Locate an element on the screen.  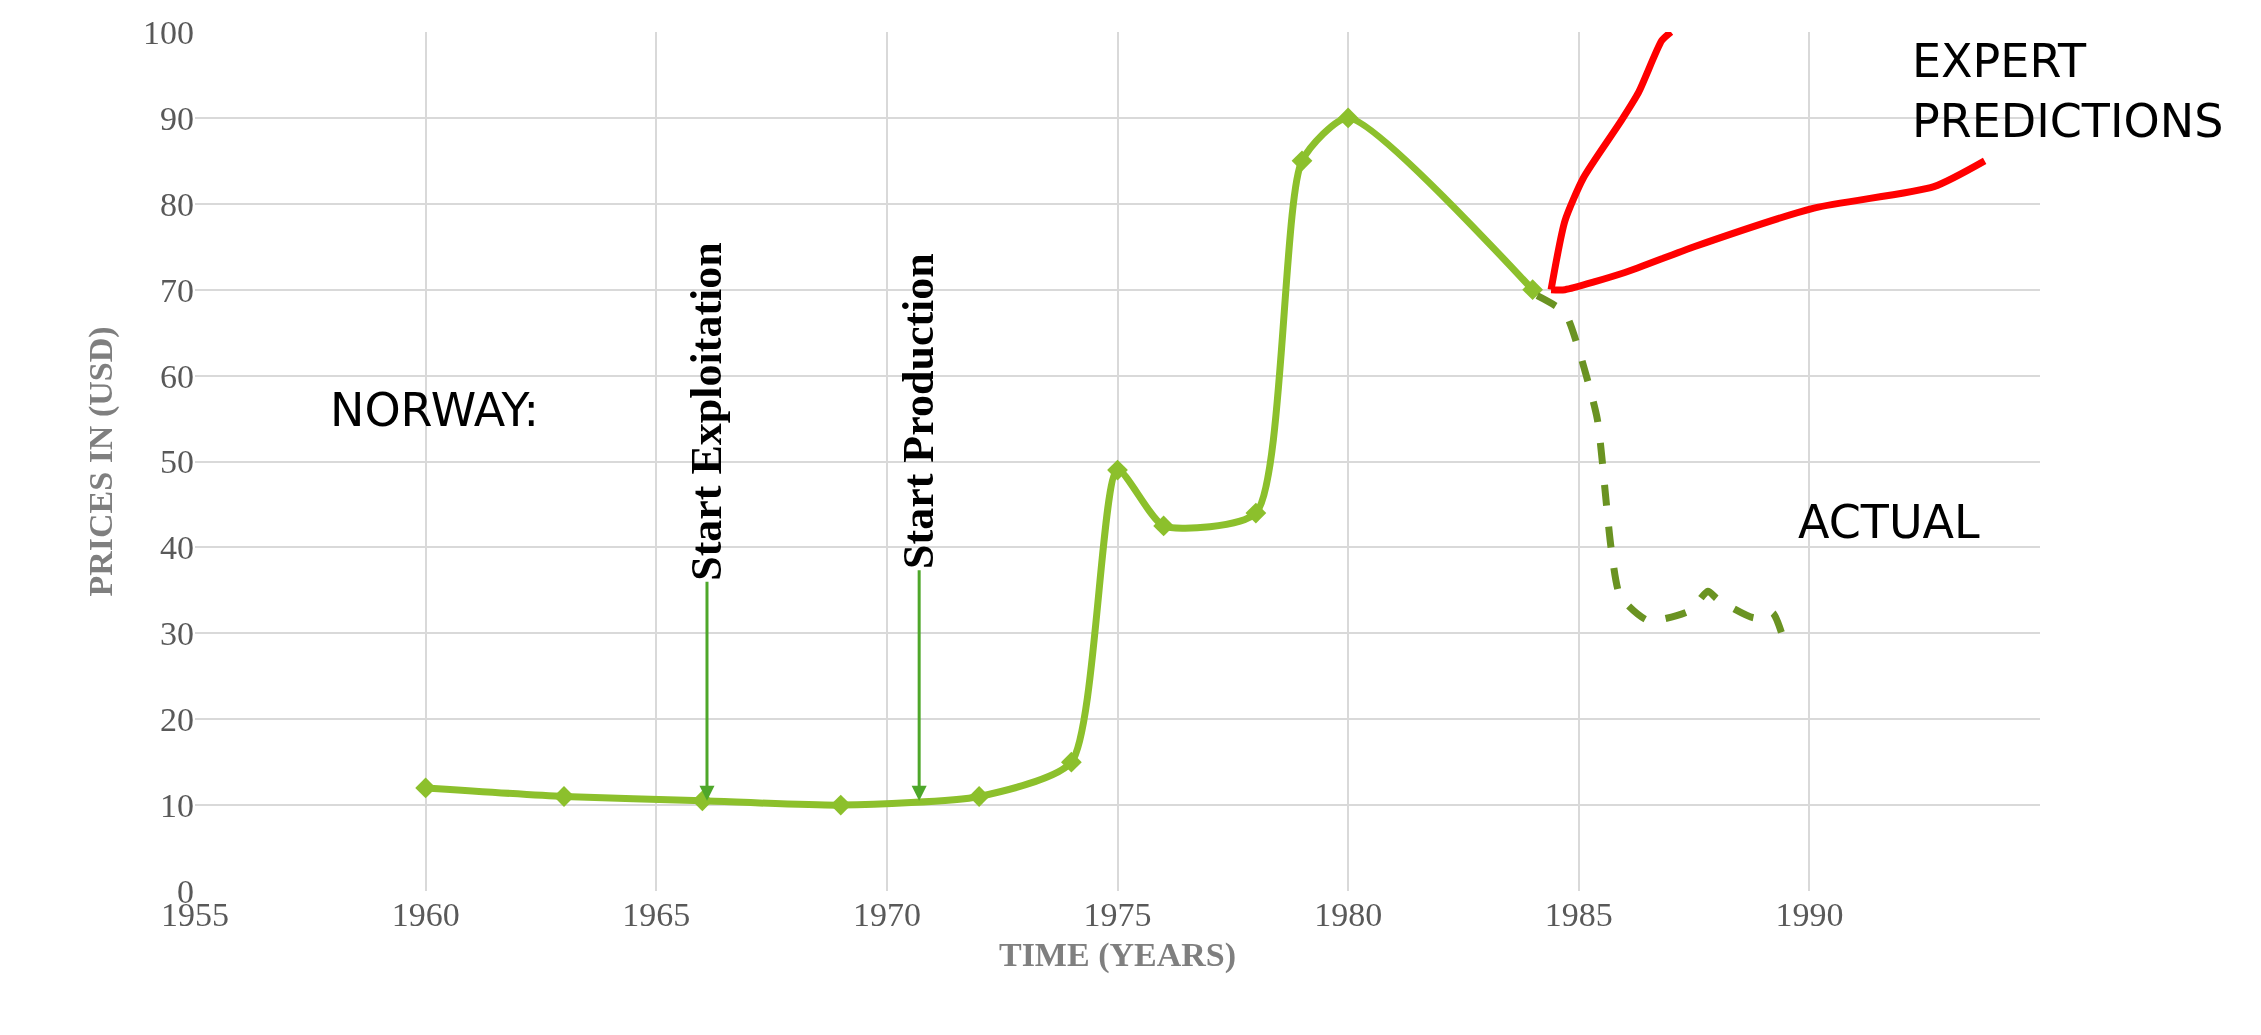
y-tick-label: 100 is located at coordinates (168, 32).